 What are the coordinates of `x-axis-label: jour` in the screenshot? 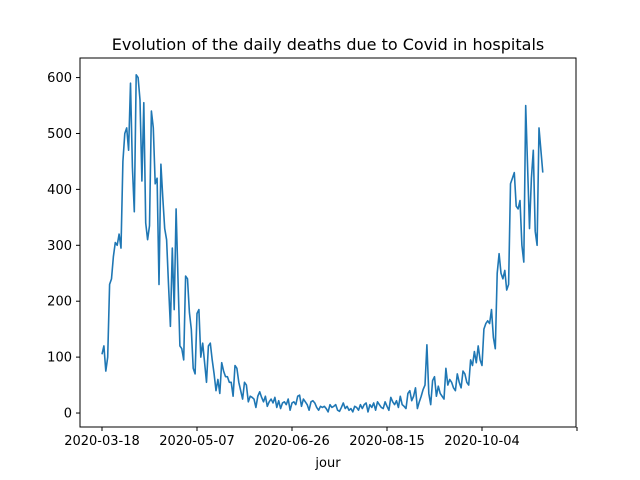 It's located at (327, 463).